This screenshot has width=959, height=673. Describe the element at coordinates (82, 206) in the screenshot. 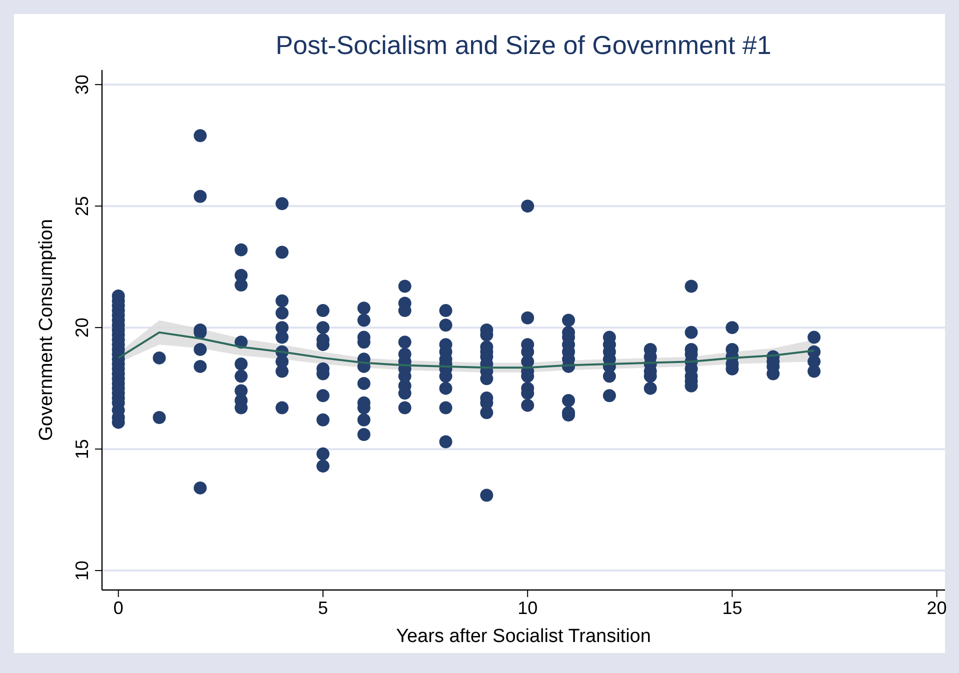

I see `y-tick-label: 25` at that location.